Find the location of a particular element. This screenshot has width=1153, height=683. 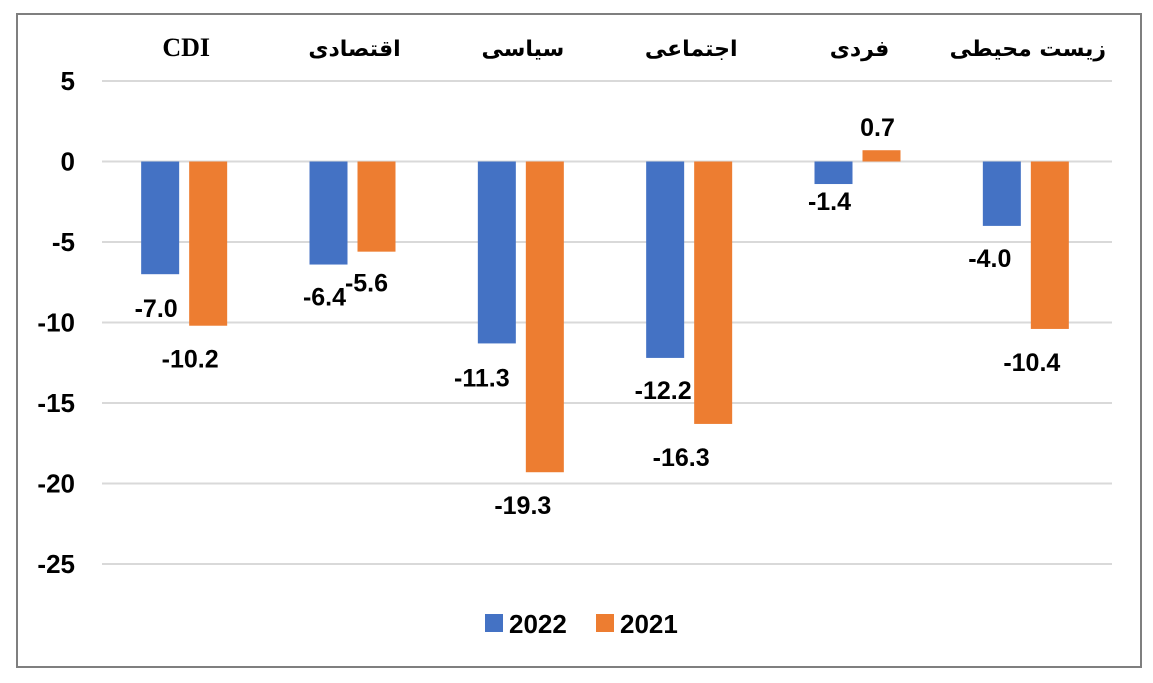

data-label: -1.4 is located at coordinates (829, 202).